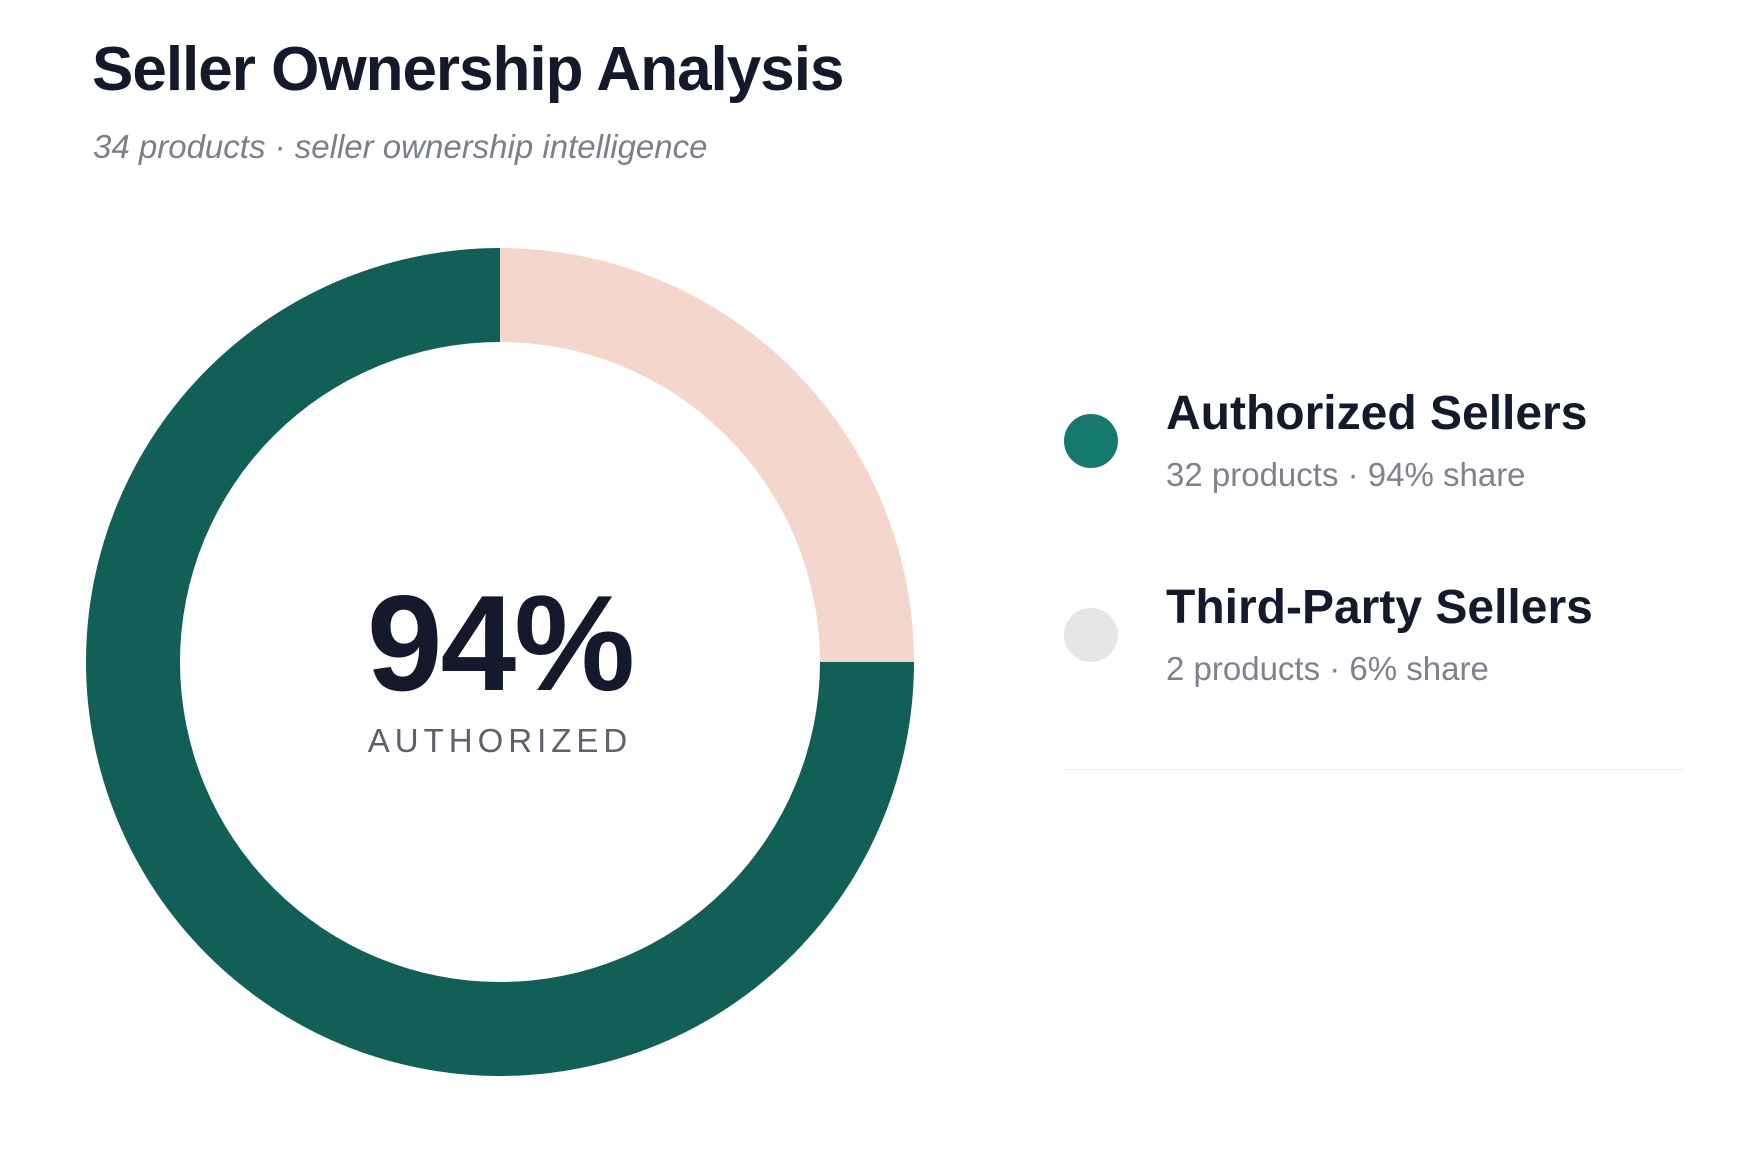 The height and width of the screenshot is (1163, 1759). I want to click on legend-divider, so click(1374, 769).